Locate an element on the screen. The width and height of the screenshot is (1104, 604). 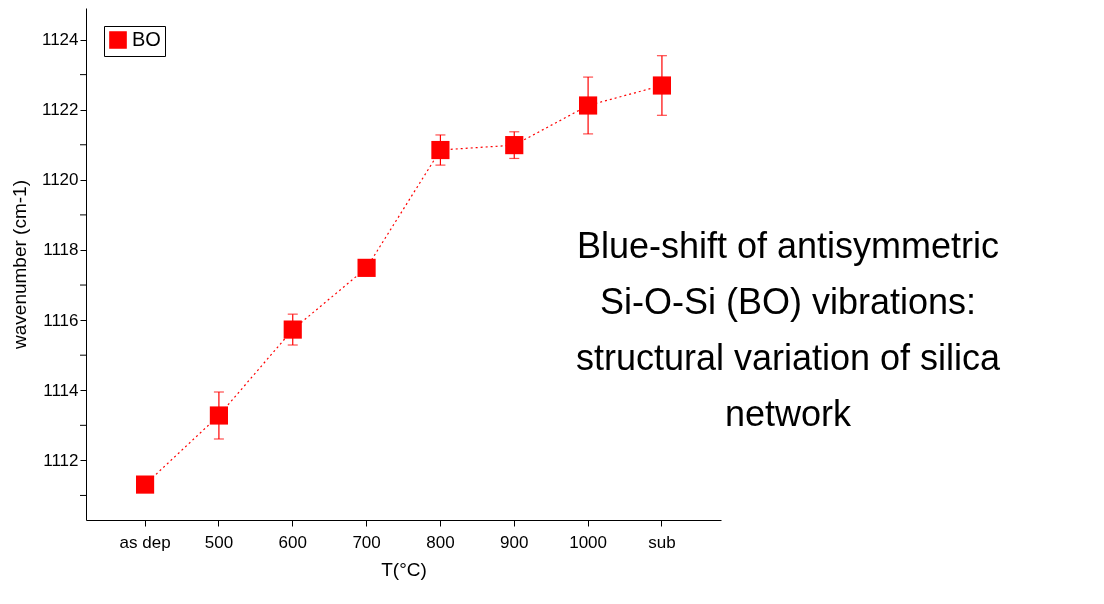
x-tick-label: 900 is located at coordinates (514, 542).